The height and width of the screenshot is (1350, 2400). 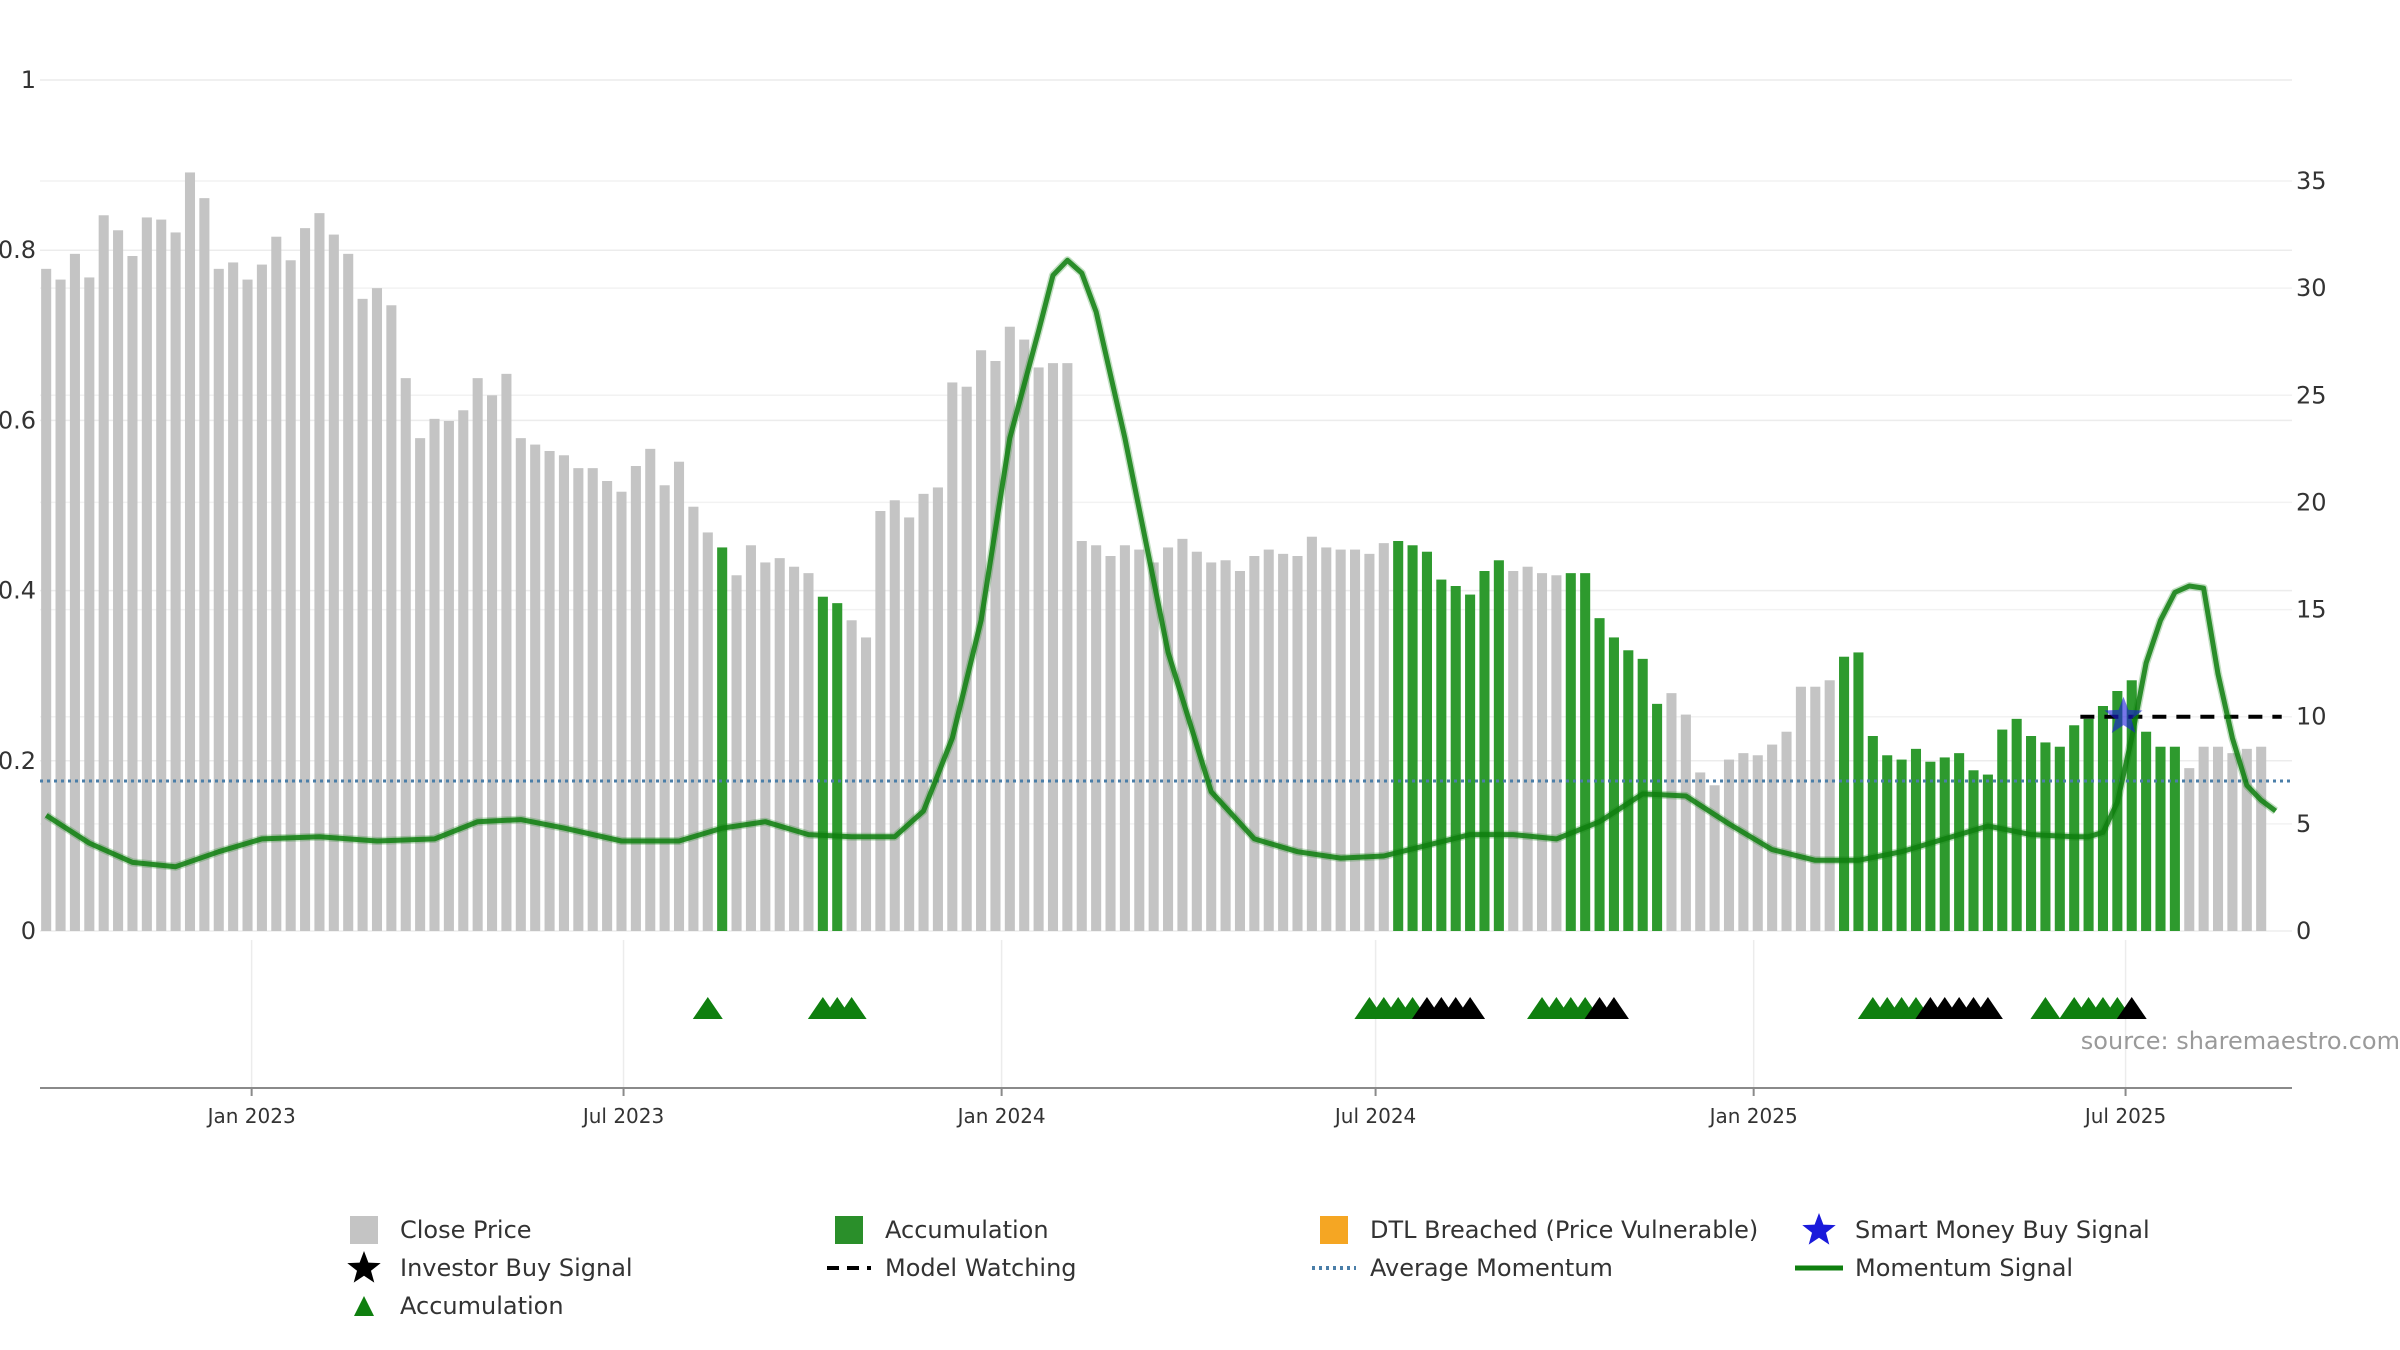 I want to click on source-label: source: sharemaestro.com, so click(x=2240, y=1041).